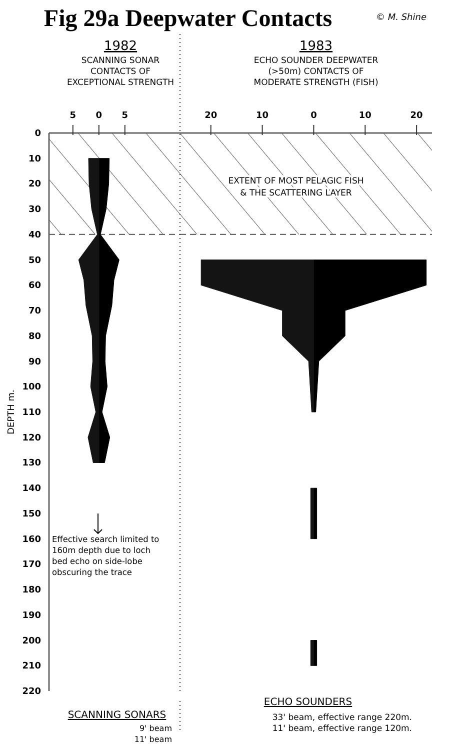 The height and width of the screenshot is (746, 450). Describe the element at coordinates (308, 702) in the screenshot. I see `text: ECHO SOUNDERS` at that location.